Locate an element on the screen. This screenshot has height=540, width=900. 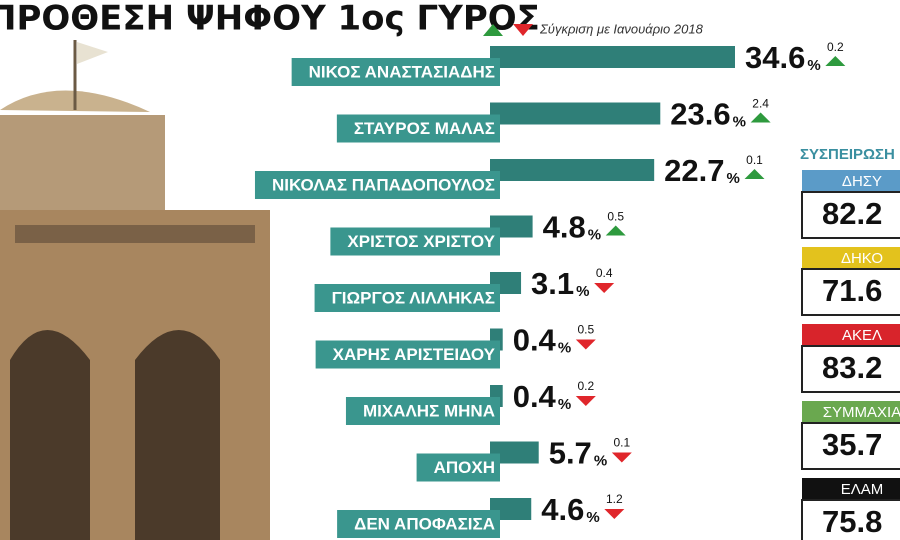
party-value: 83.2 is located at coordinates (852, 367).